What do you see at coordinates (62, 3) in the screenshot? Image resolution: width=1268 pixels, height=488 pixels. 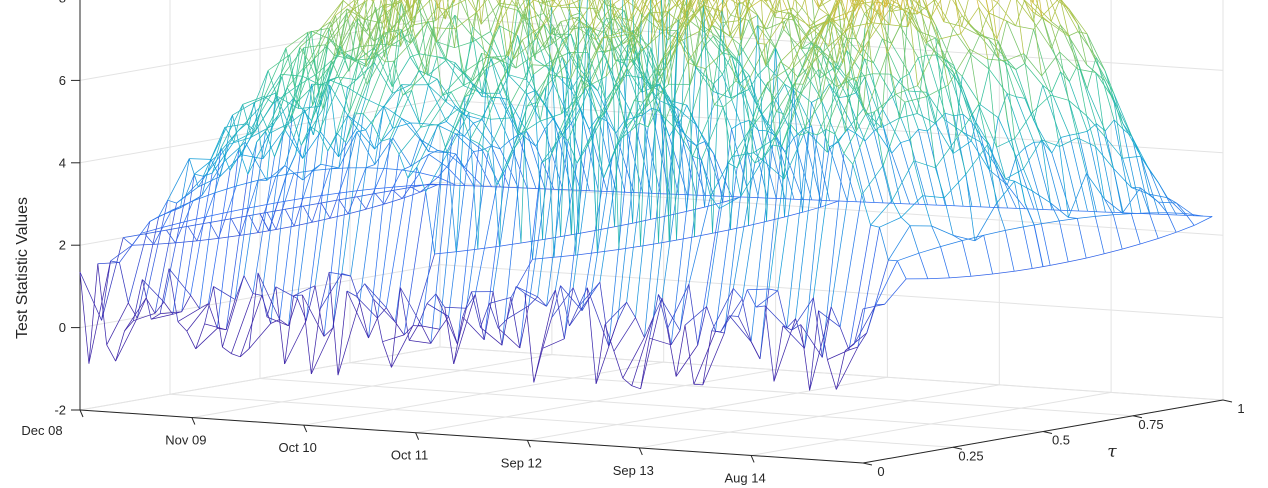 I see `z-tick-label: 8` at bounding box center [62, 3].